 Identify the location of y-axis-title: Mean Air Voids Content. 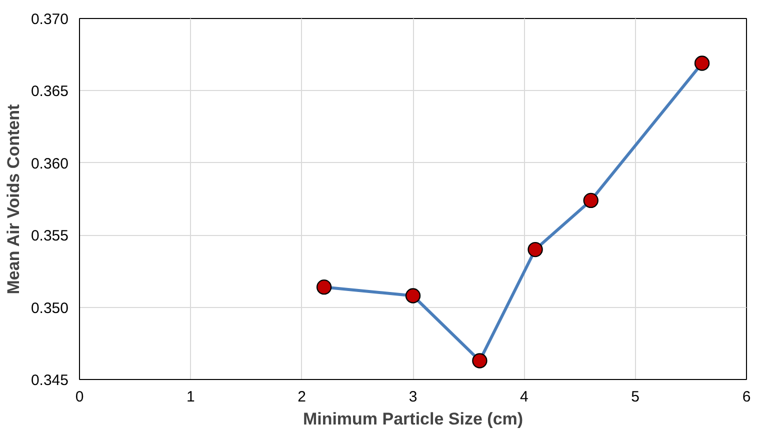
(13, 199).